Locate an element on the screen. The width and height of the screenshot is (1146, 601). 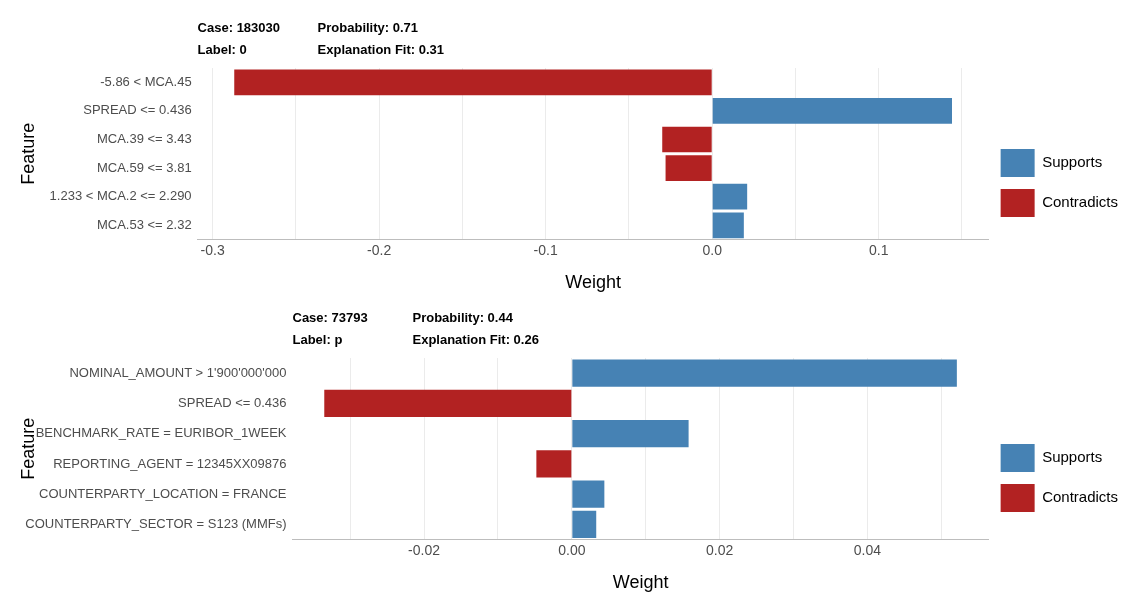
x-tick-label: 0.0 is located at coordinates (712, 249).